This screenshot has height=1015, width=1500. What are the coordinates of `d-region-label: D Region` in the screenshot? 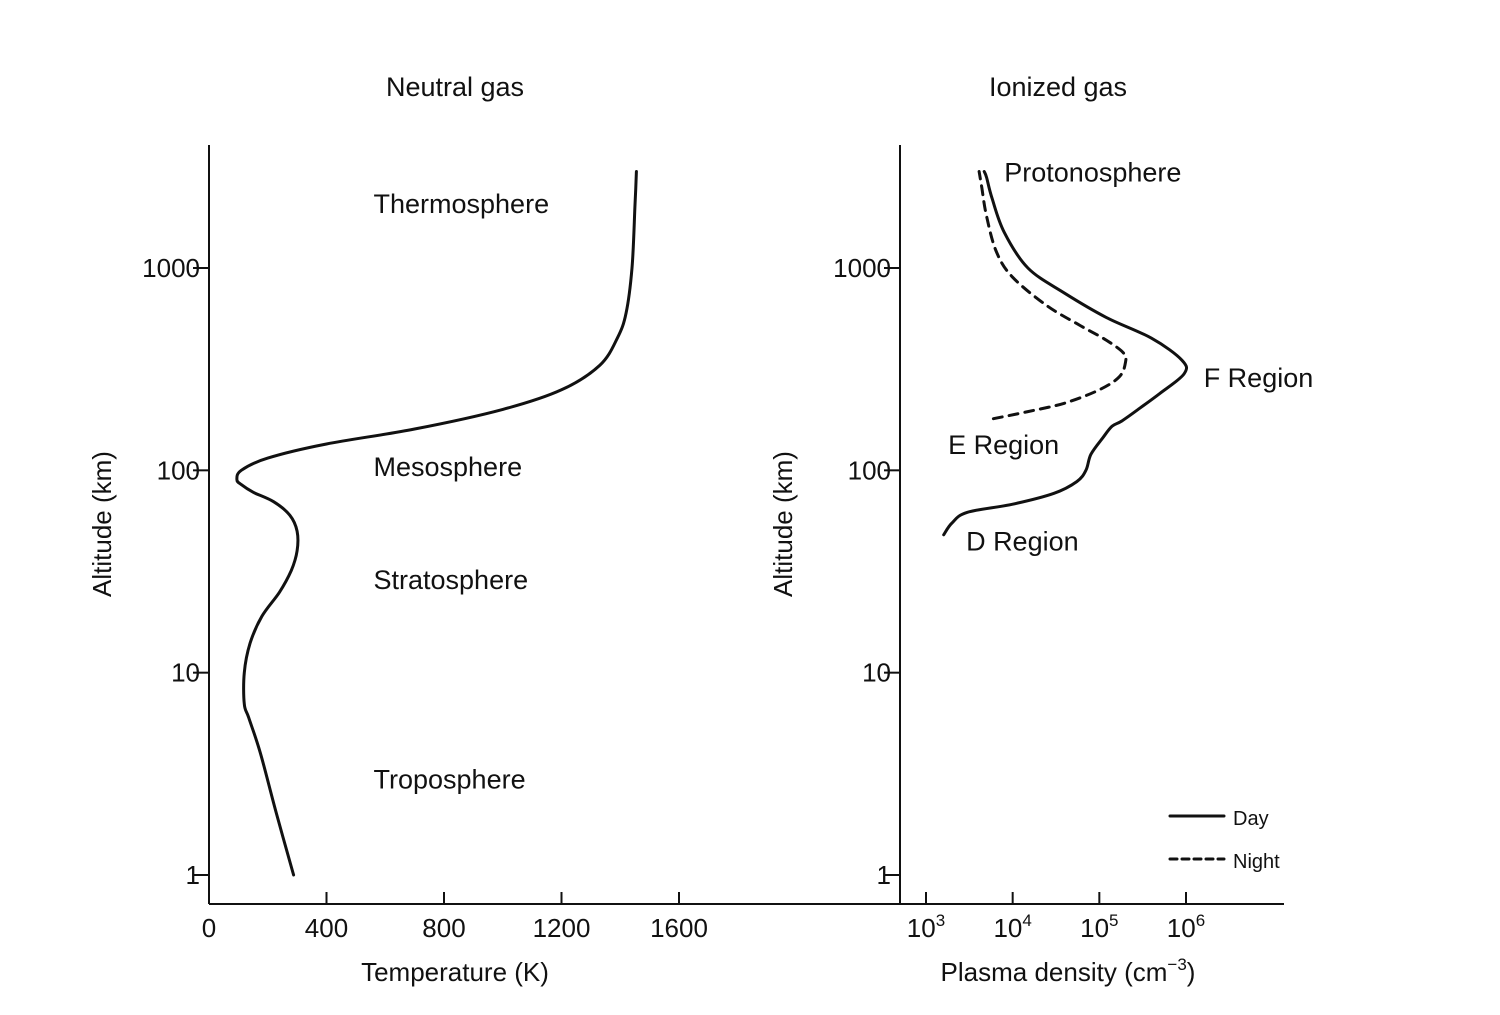 It's located at (1022, 542).